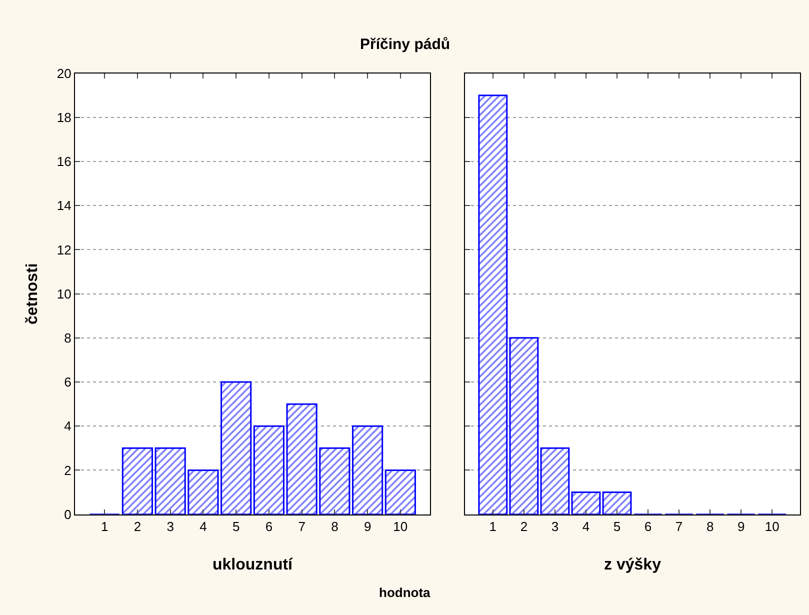 This screenshot has width=809, height=615. Describe the element at coordinates (64, 162) in the screenshot. I see `y-tick-label: 16` at that location.